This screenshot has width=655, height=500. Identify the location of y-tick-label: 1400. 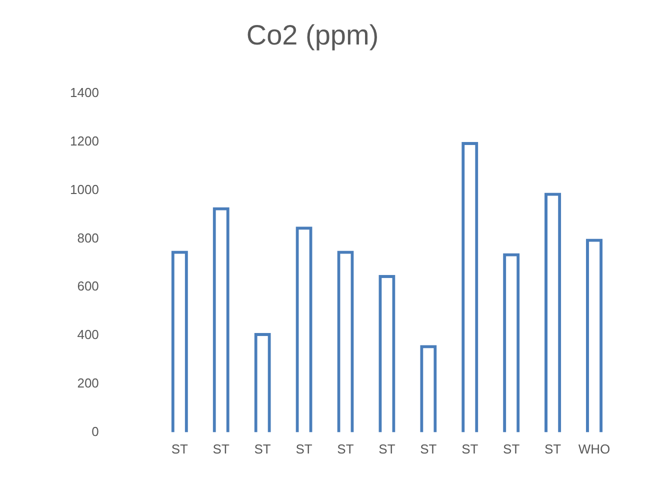
(84, 92).